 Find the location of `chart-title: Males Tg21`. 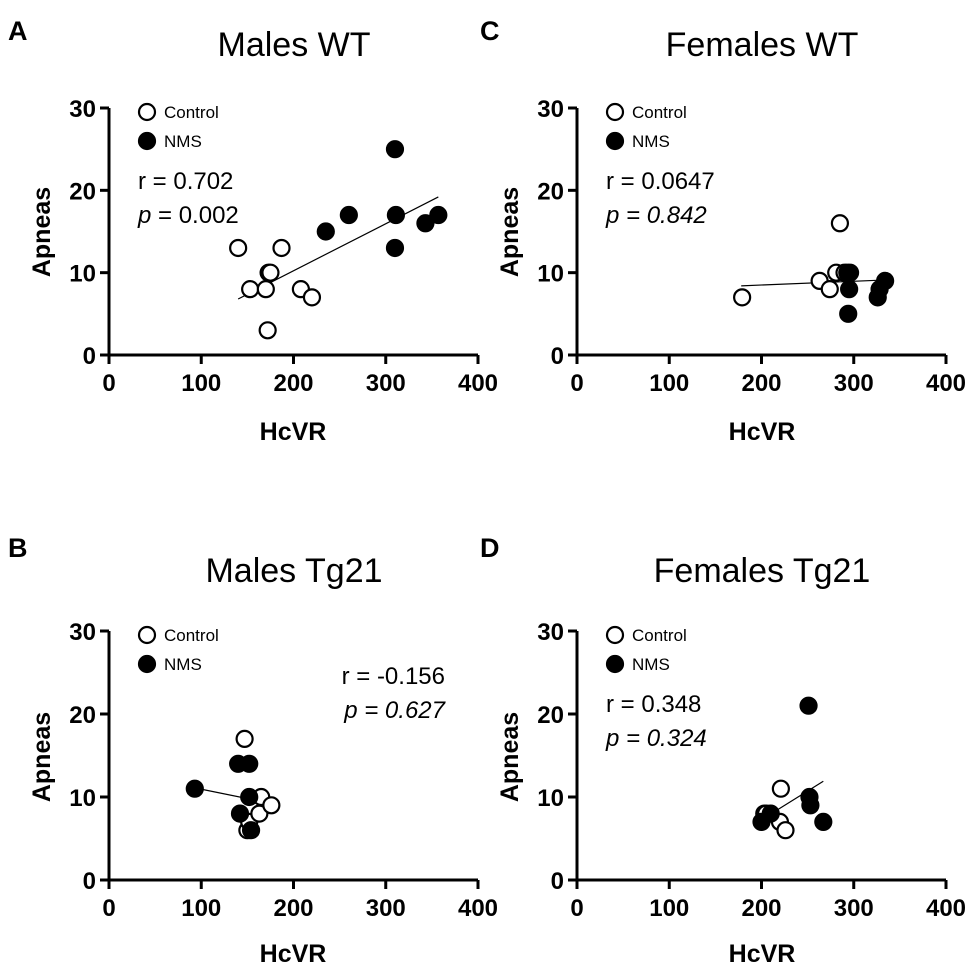

chart-title: Males Tg21 is located at coordinates (293, 571).